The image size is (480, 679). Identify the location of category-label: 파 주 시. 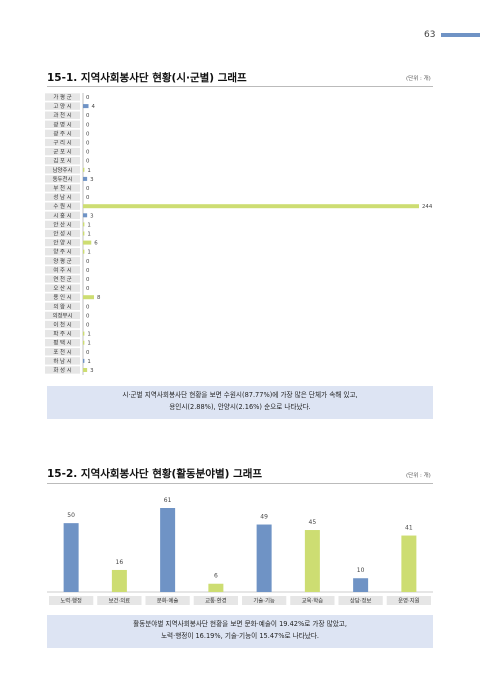
(62, 334).